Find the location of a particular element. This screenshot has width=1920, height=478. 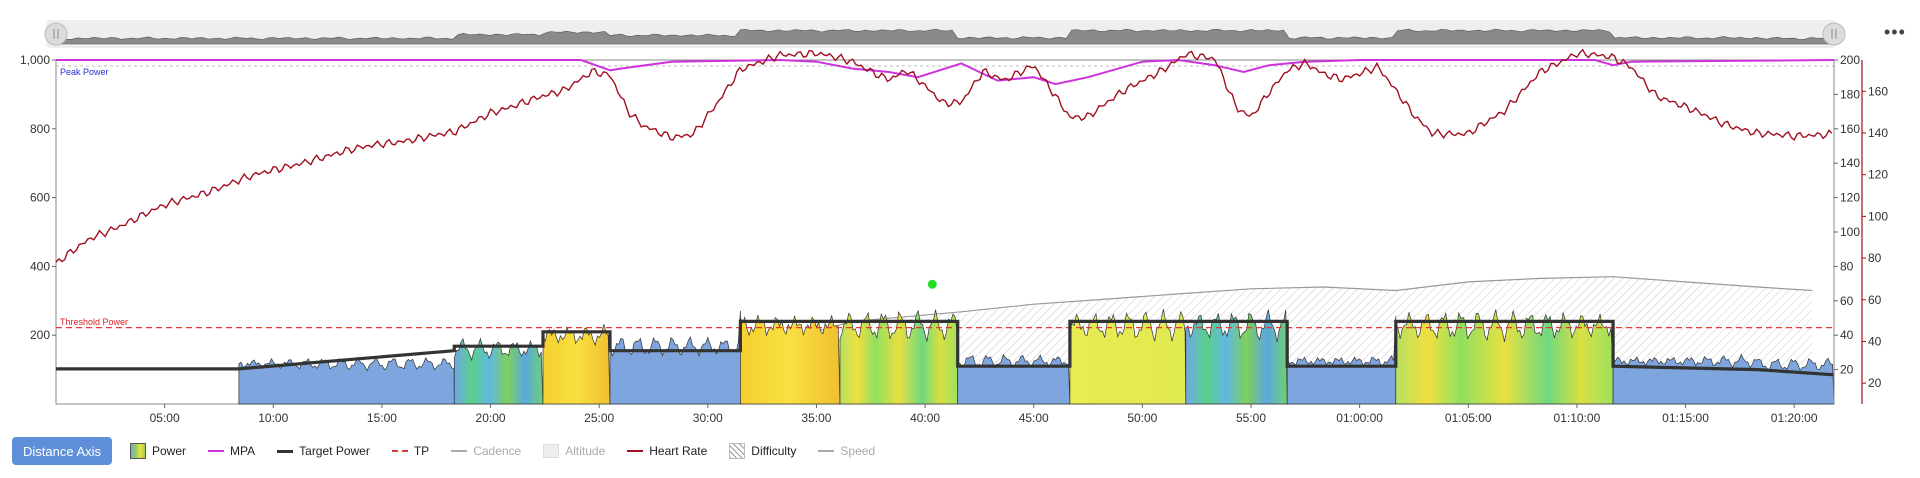

y-right-inner-tick-label: 100 is located at coordinates (1878, 216).